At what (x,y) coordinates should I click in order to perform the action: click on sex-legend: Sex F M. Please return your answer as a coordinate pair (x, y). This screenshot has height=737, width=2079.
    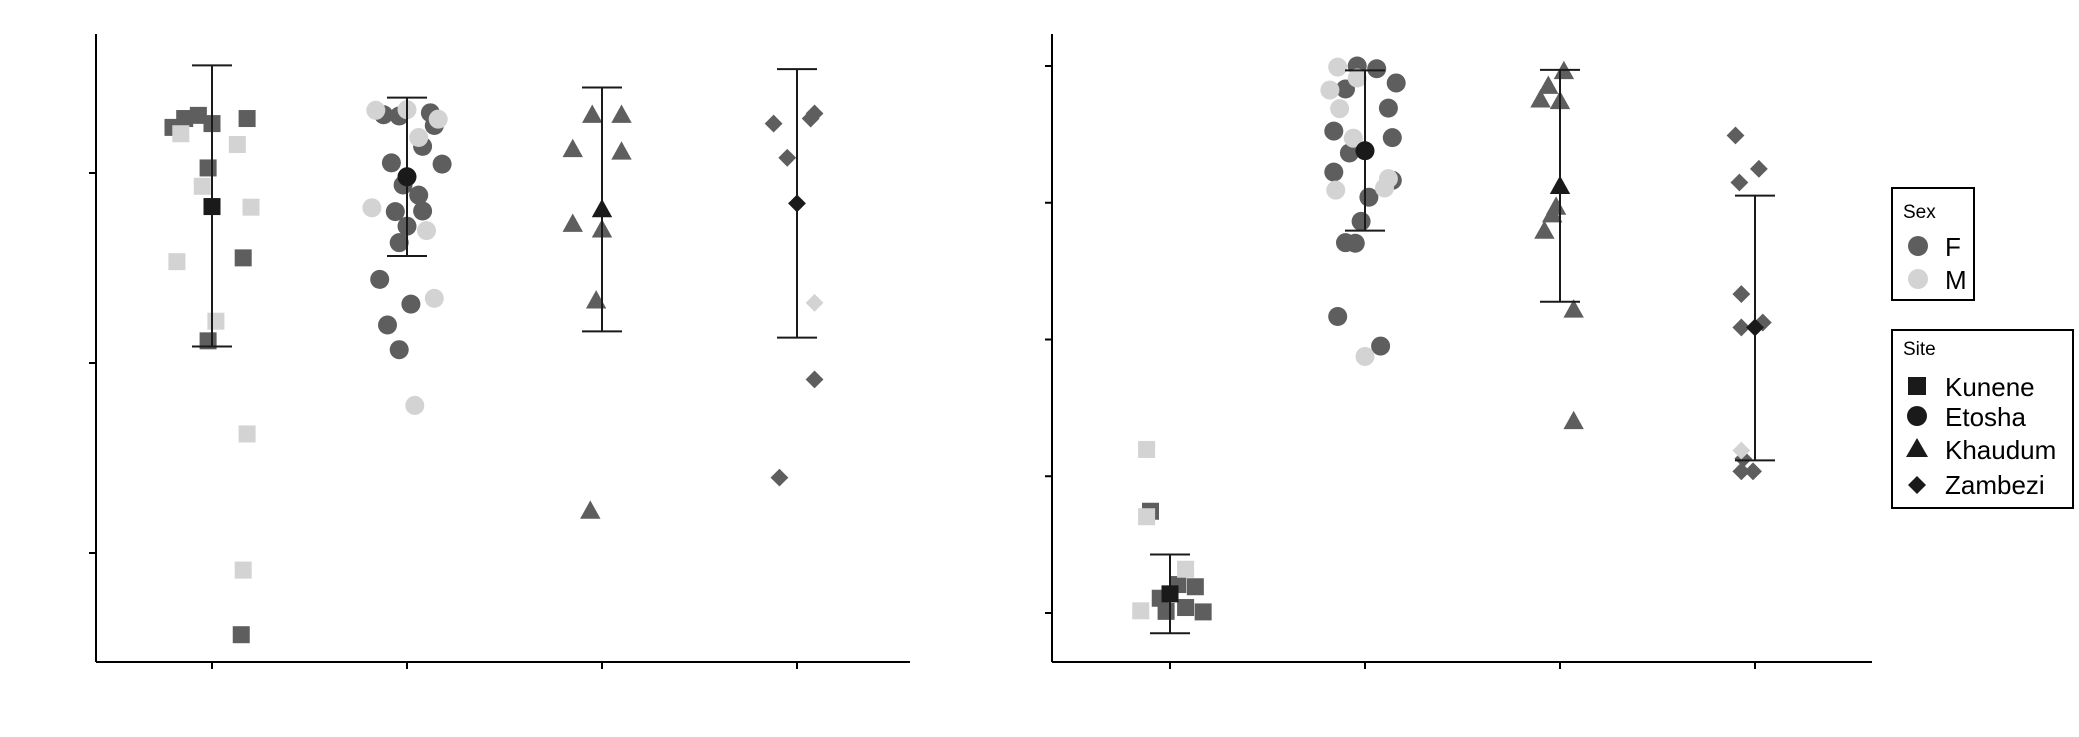
    Looking at the image, I should click on (1933, 244).